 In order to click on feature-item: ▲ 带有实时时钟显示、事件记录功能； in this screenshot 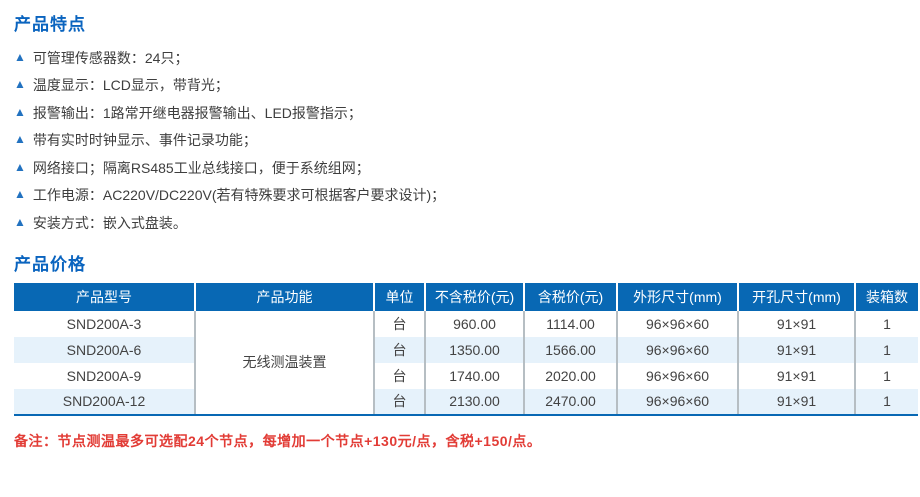, I will do `click(466, 141)`.